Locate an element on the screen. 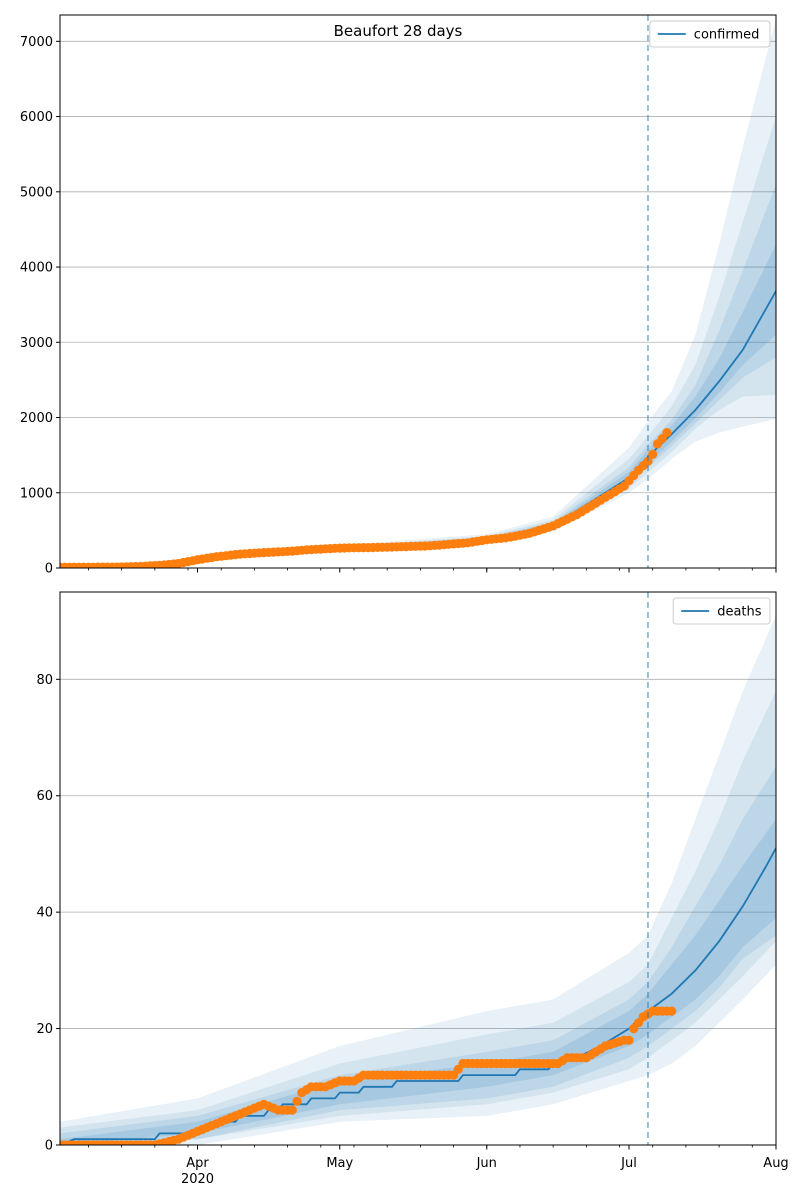  x-tick-label: Jun is located at coordinates (486, 1163).